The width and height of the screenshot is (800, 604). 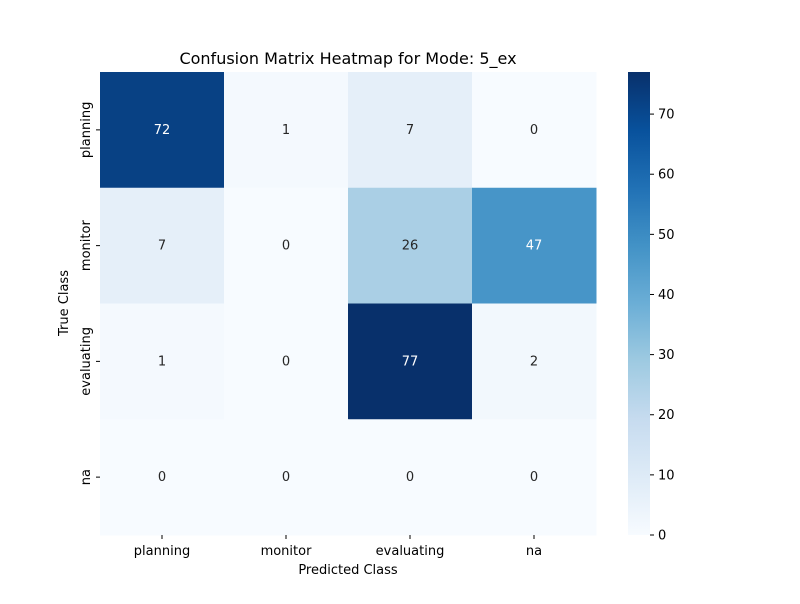 What do you see at coordinates (666, 295) in the screenshot?
I see `colorbar-tick-label: 40` at bounding box center [666, 295].